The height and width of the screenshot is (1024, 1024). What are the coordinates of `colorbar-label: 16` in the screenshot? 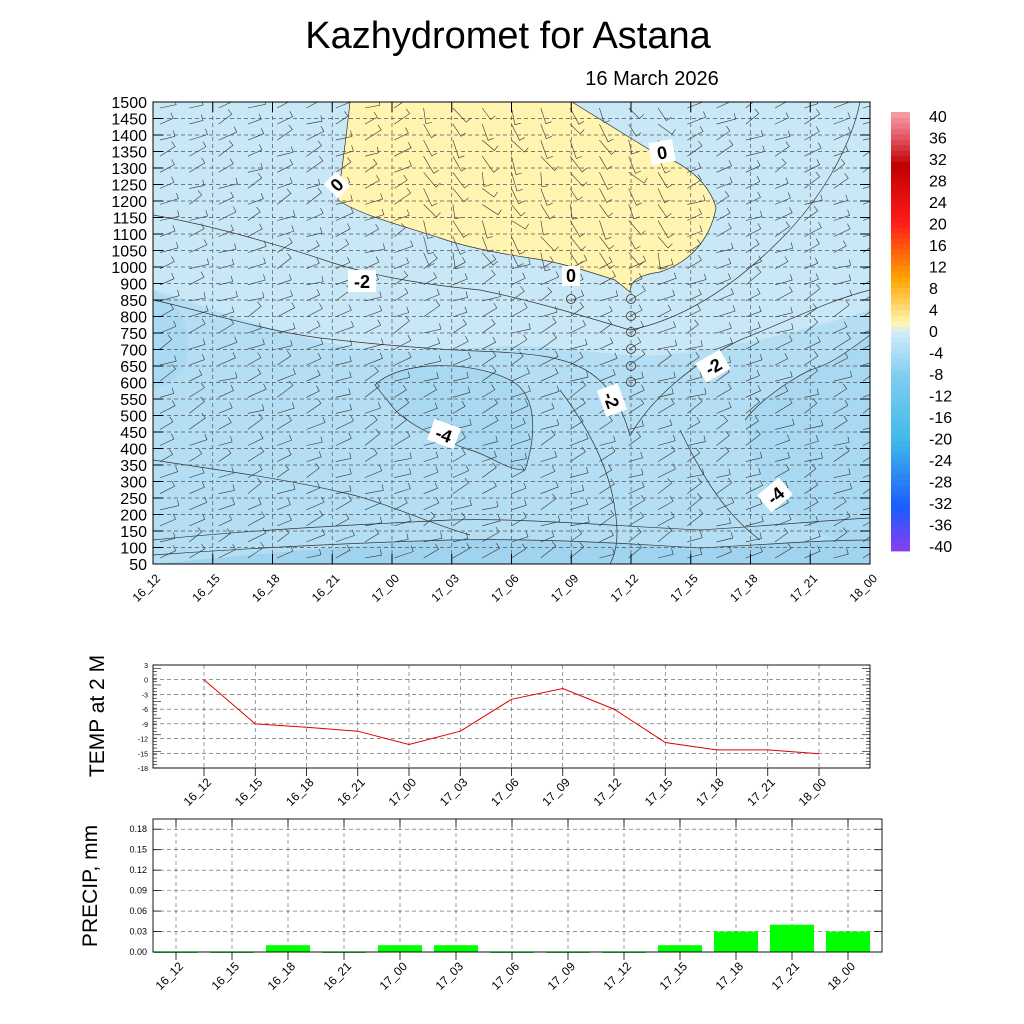 It's located at (938, 246).